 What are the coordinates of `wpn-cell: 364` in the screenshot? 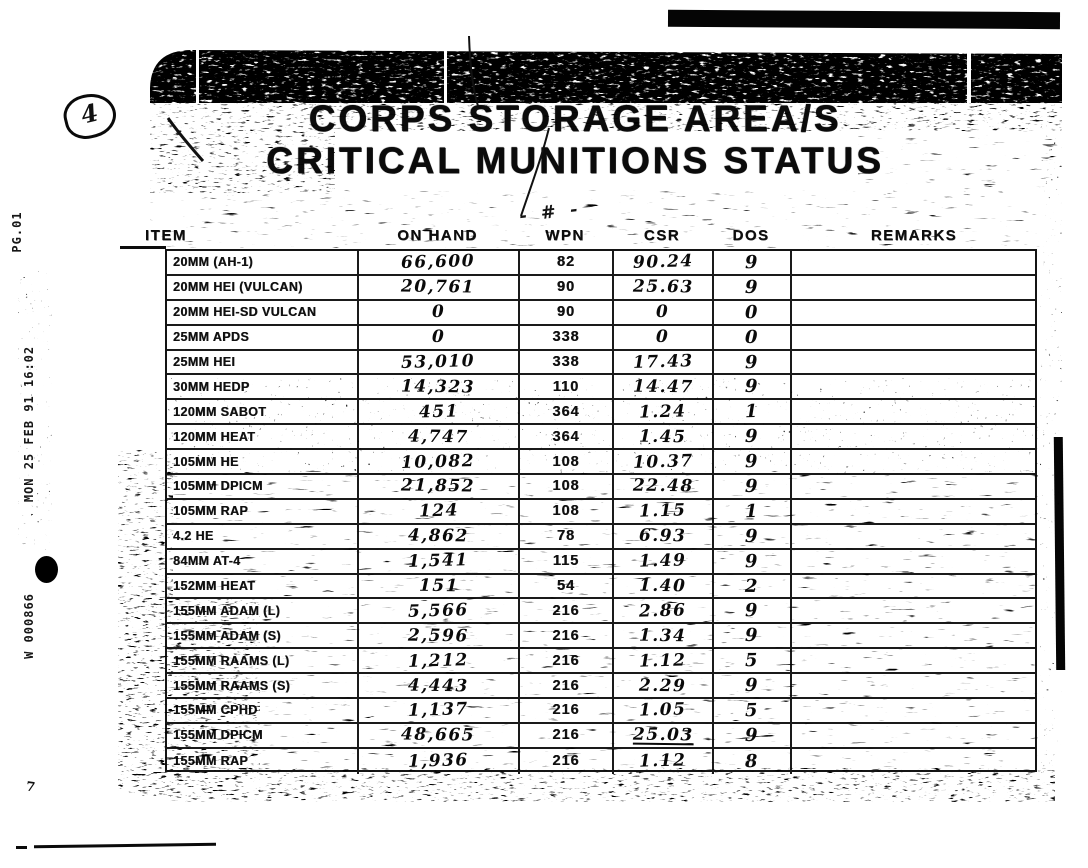 It's located at (567, 437).